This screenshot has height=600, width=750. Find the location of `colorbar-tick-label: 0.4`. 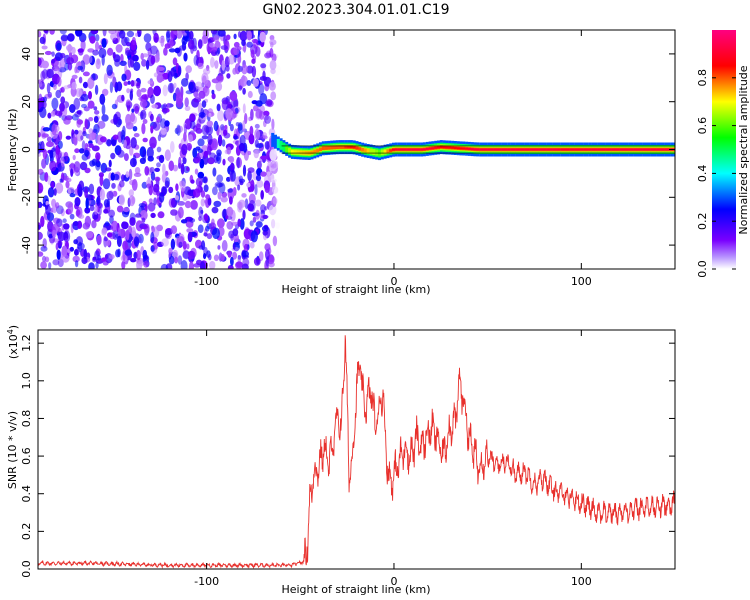

colorbar-tick-label: 0.4 is located at coordinates (702, 174).